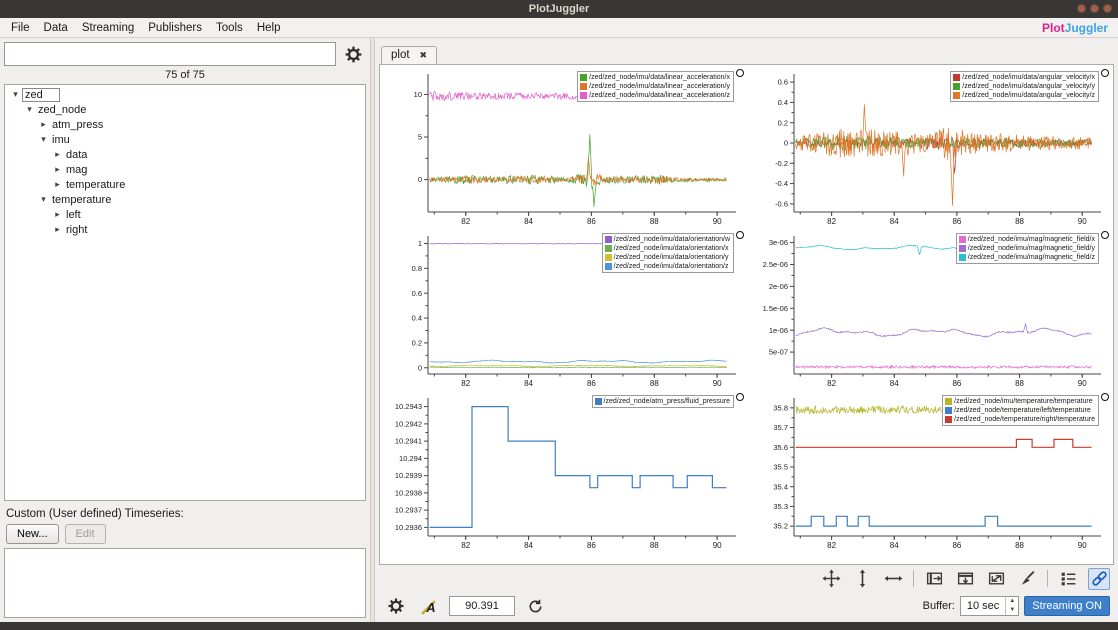 The height and width of the screenshot is (630, 1118). I want to click on tree-item-temperature: ▾ temperature, so click(185, 199).